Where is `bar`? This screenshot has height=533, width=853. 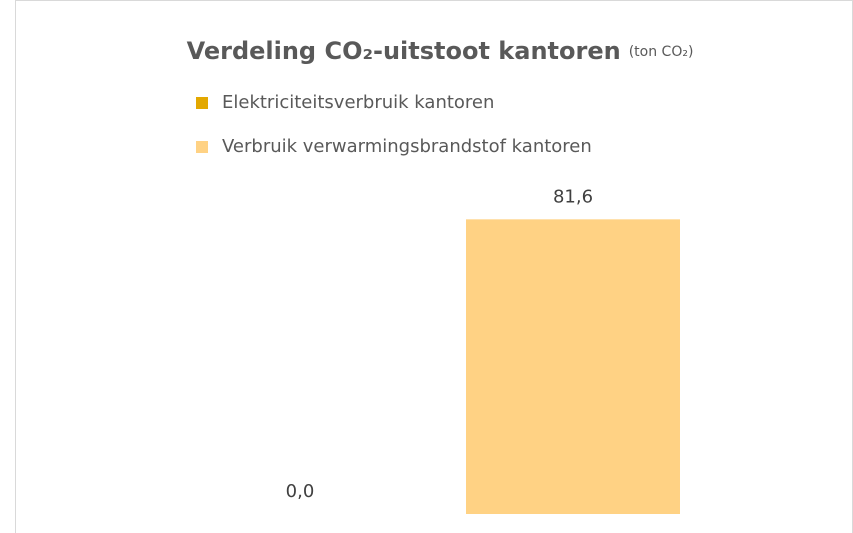
bar is located at coordinates (573, 367).